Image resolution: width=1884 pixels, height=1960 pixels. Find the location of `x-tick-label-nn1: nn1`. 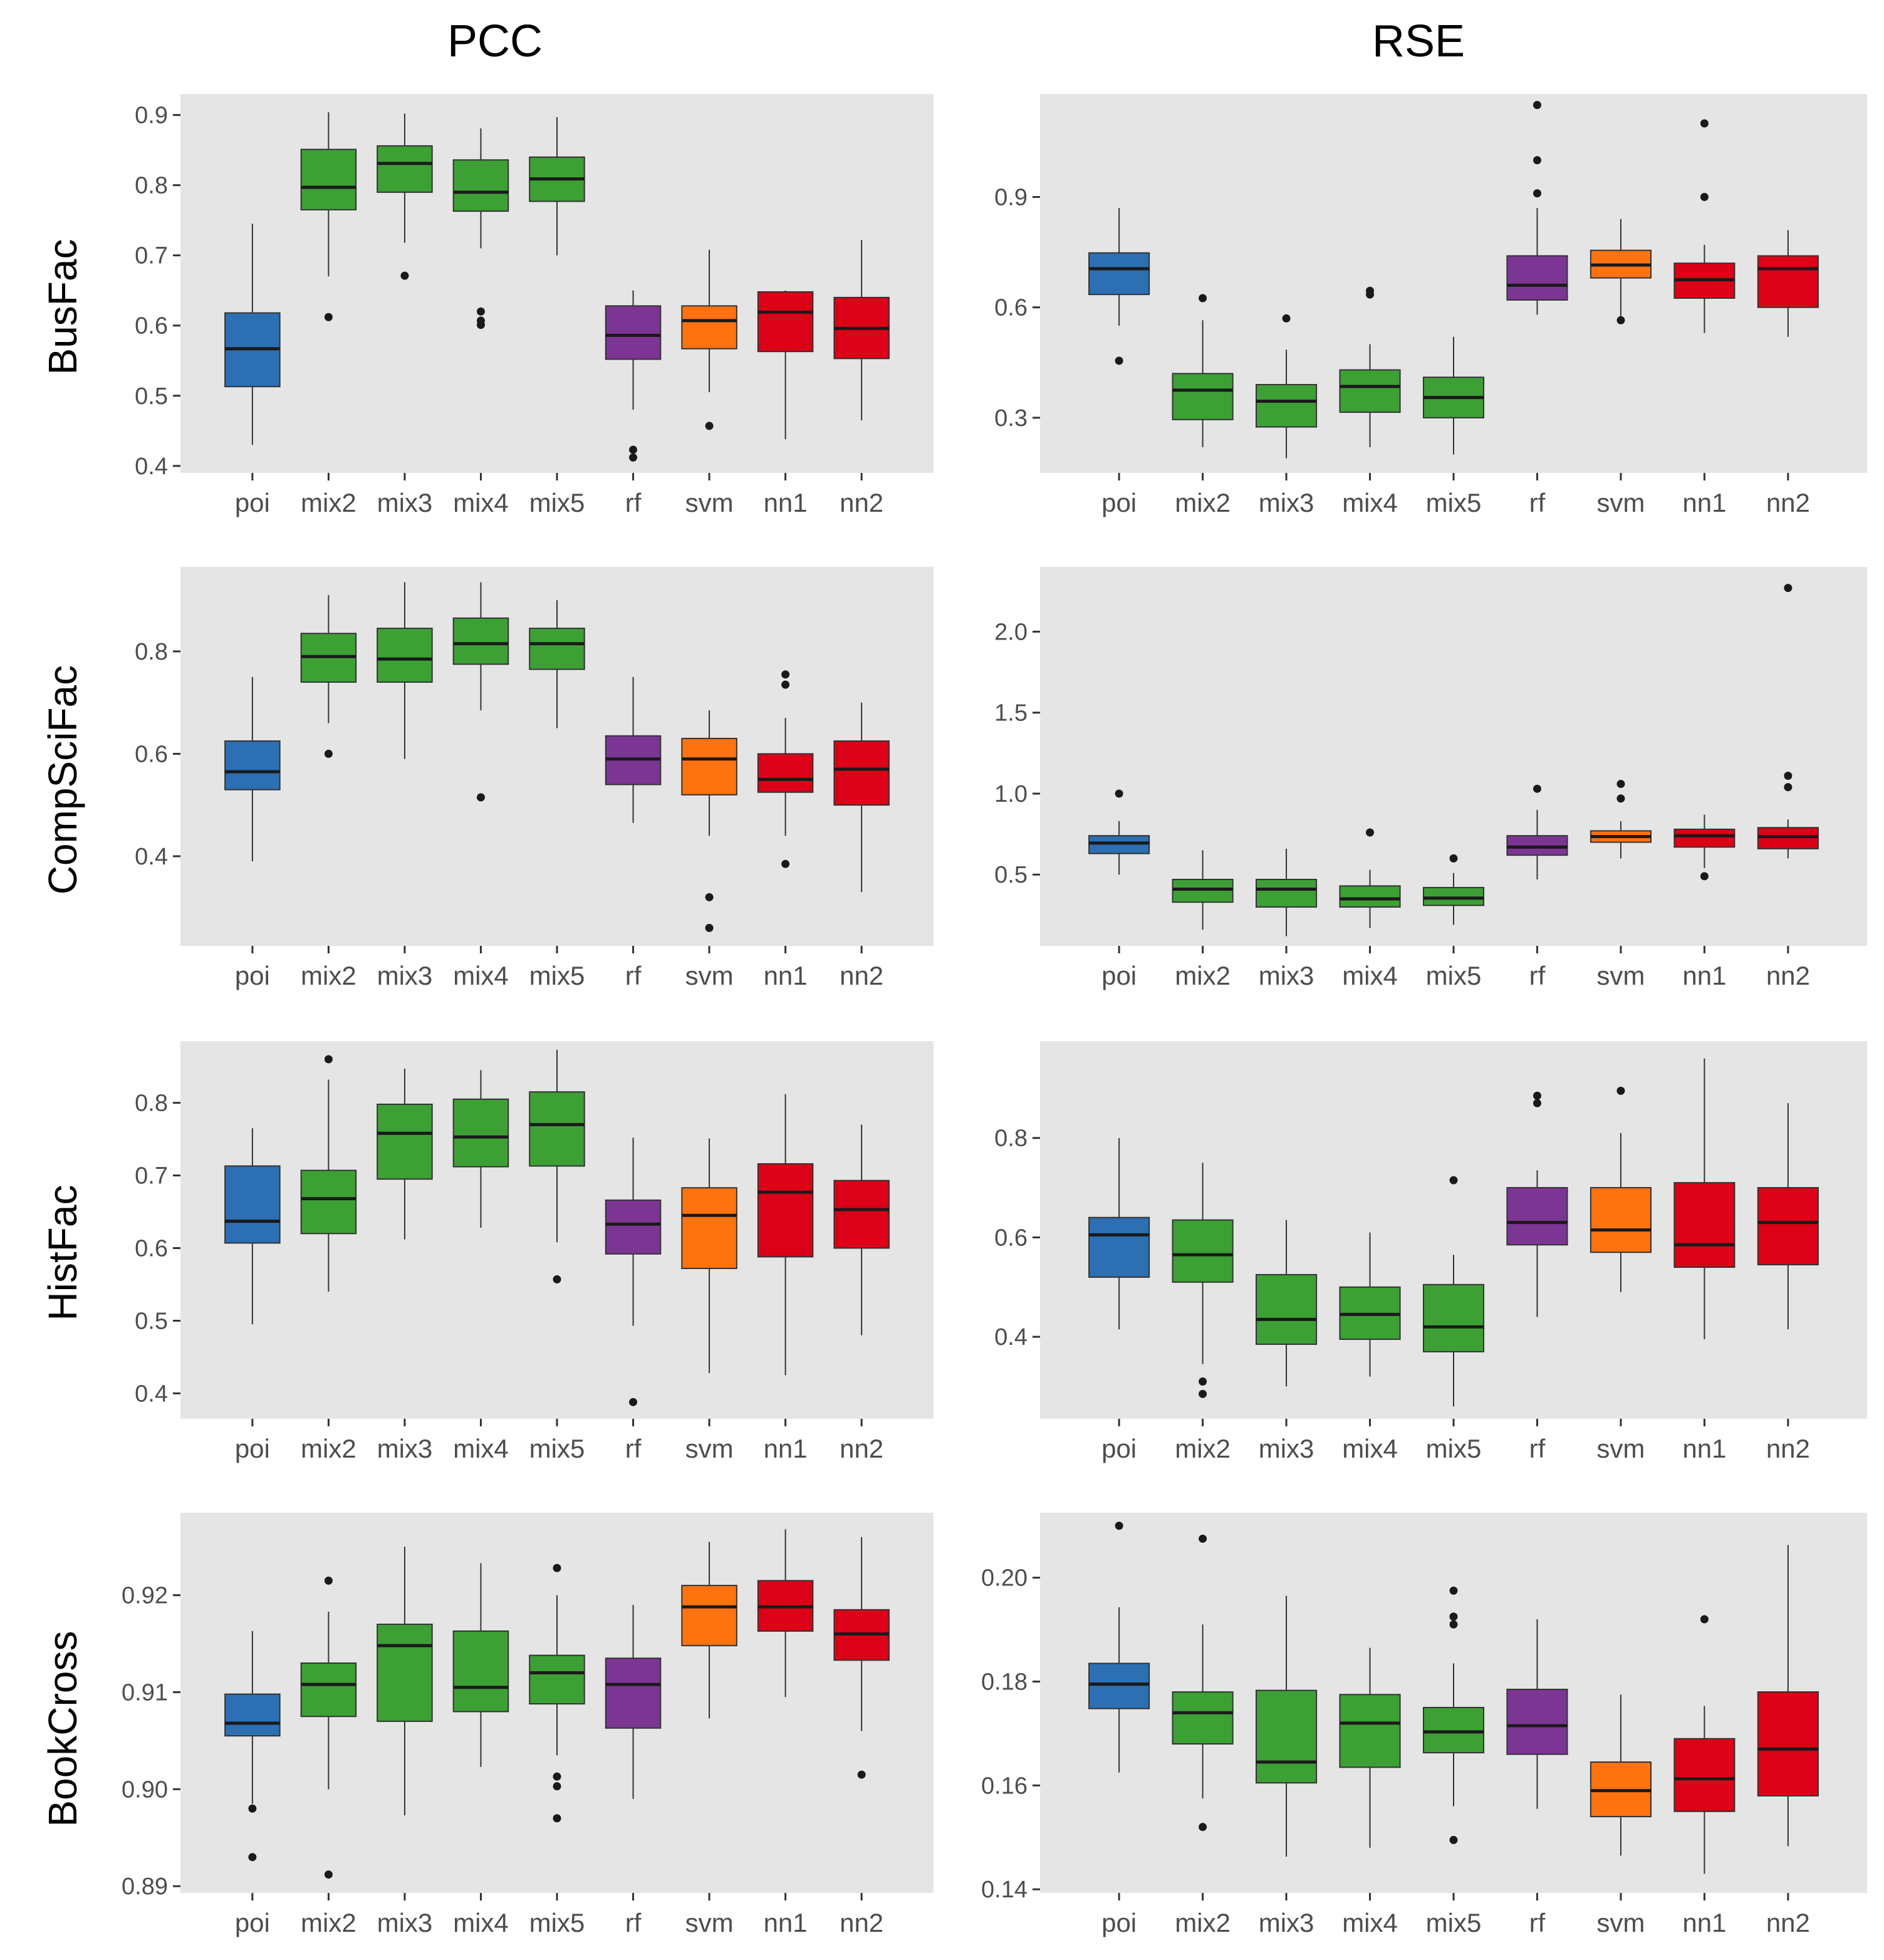

x-tick-label-nn1: nn1 is located at coordinates (1704, 1923).